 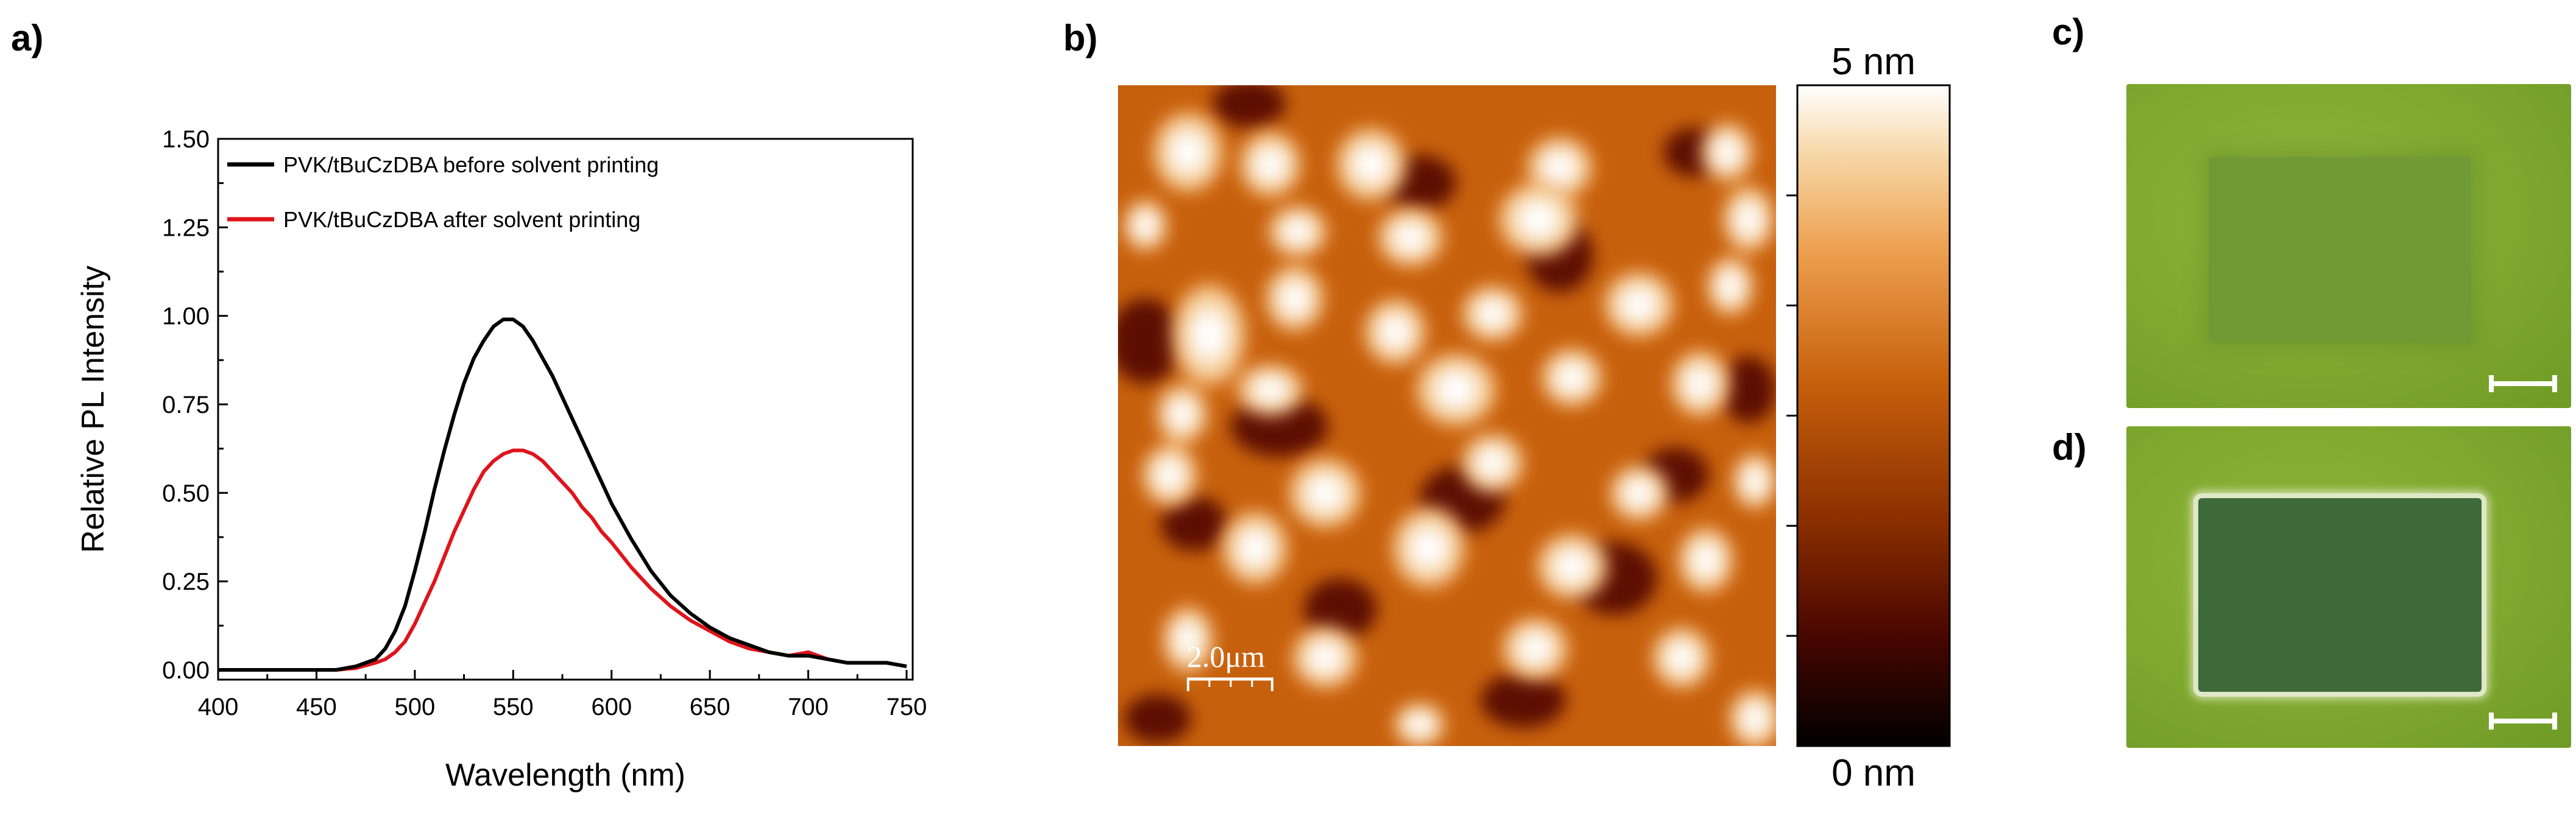 What do you see at coordinates (906, 707) in the screenshot?
I see `x-tick-label: 750` at bounding box center [906, 707].